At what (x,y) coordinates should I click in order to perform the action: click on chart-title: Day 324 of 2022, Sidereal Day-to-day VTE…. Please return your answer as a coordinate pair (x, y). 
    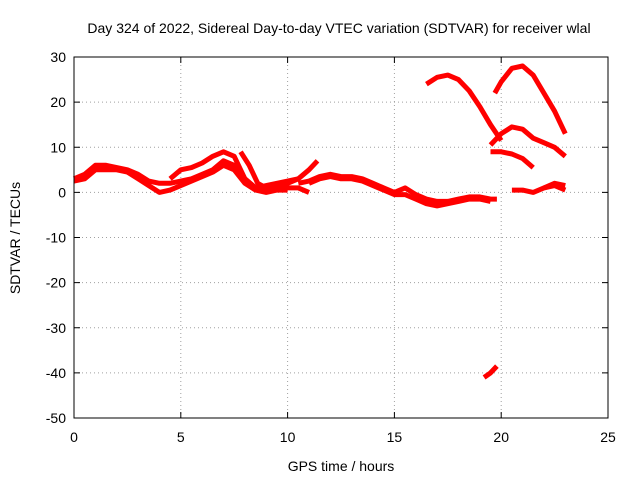
    Looking at the image, I should click on (338, 28).